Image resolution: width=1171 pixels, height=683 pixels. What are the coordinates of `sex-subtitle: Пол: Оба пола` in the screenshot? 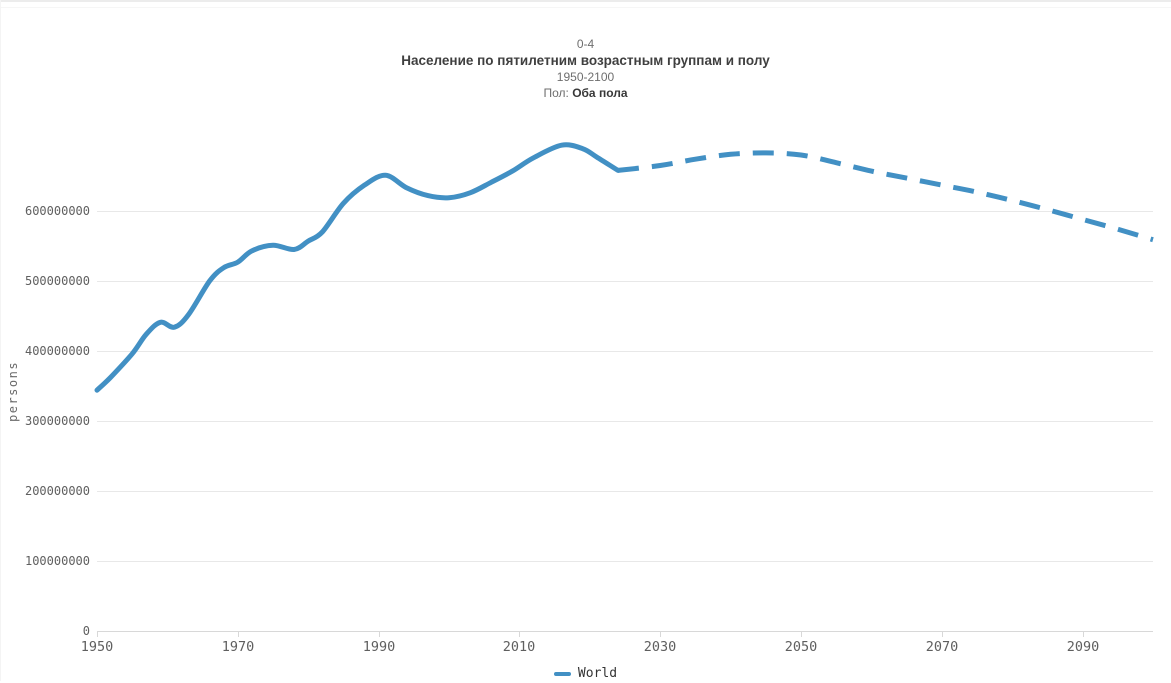 It's located at (585, 93).